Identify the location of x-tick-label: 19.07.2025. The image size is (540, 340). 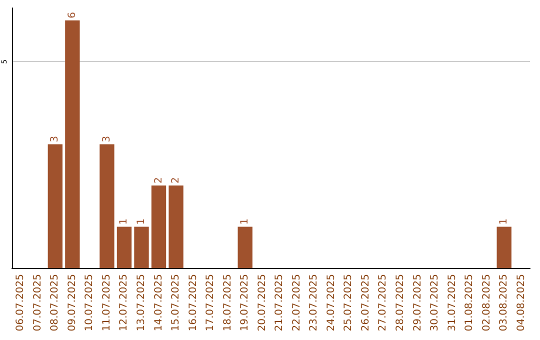
(245, 303).